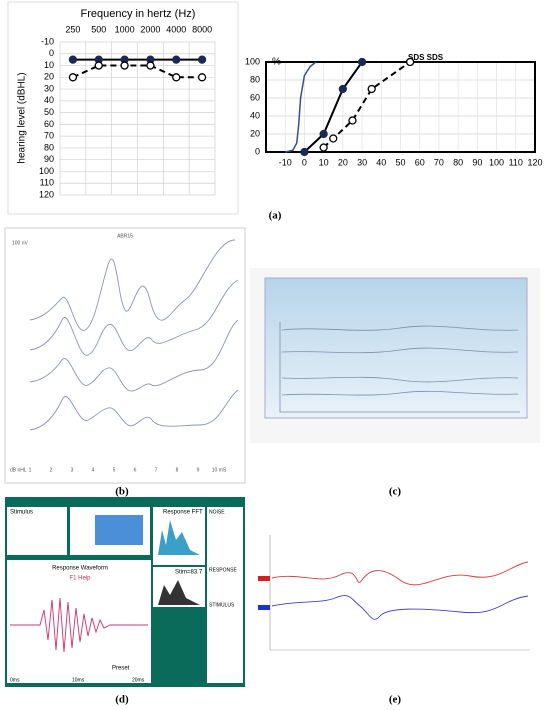 The image size is (550, 710). What do you see at coordinates (304, 162) in the screenshot?
I see `x-tick-label: 0` at bounding box center [304, 162].